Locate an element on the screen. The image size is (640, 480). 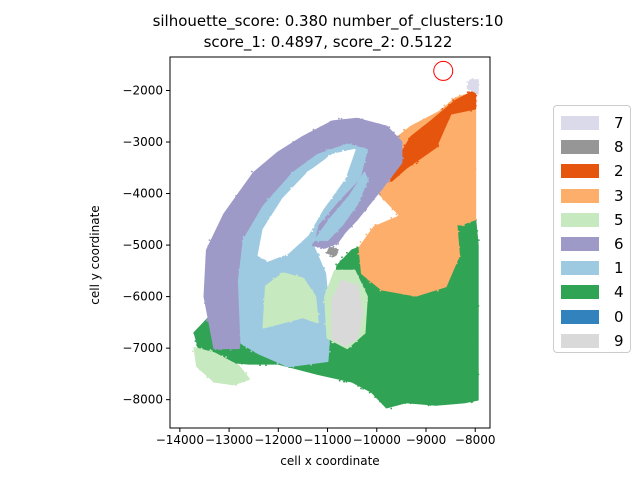
x-tick-label: −12000 is located at coordinates (278, 440).